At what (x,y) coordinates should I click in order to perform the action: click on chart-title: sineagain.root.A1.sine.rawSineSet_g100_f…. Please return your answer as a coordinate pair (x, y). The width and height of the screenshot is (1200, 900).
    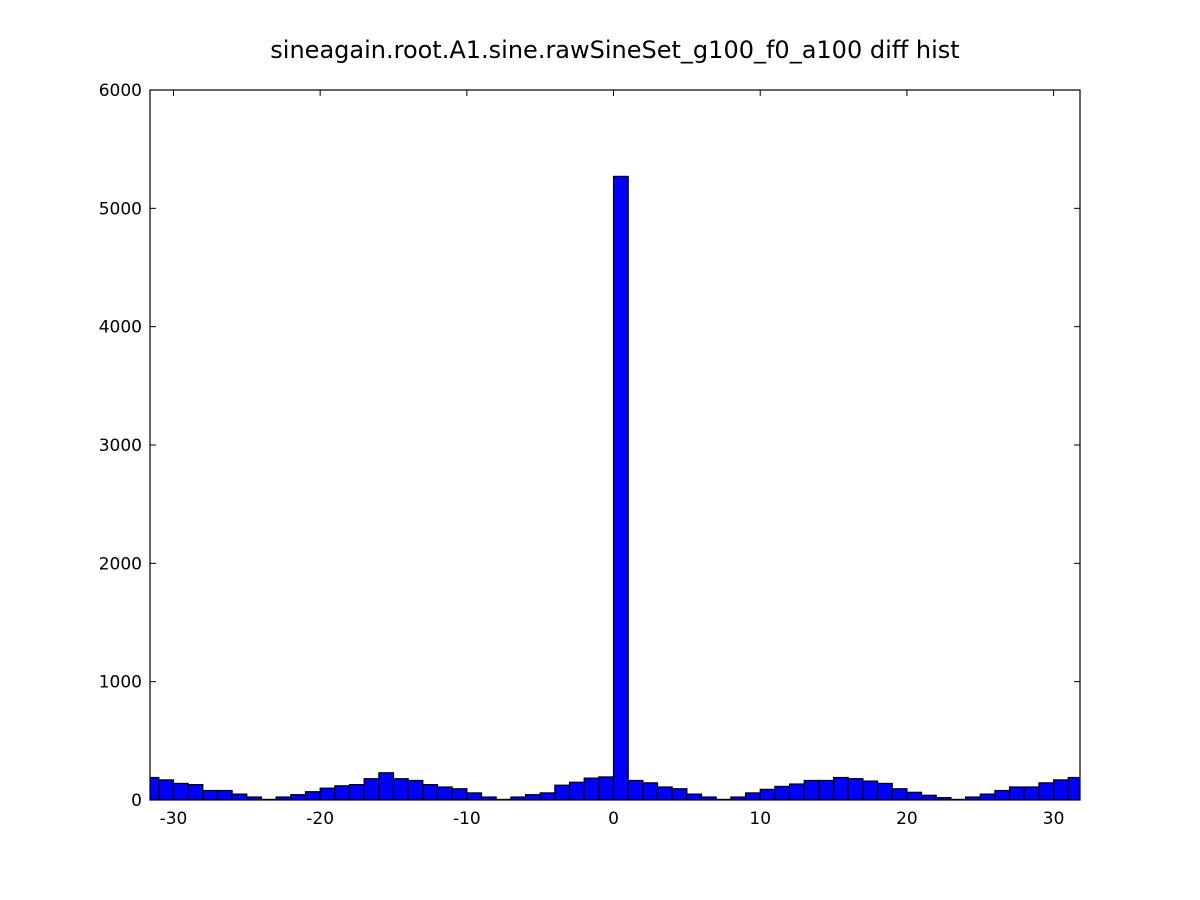
    Looking at the image, I should click on (614, 50).